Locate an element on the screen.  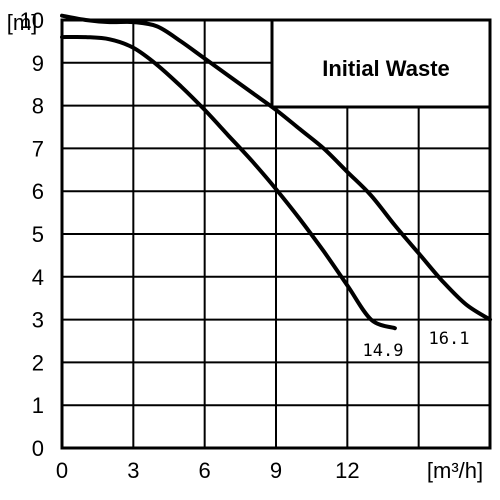
y-tick-label: 5 is located at coordinates (38, 234).